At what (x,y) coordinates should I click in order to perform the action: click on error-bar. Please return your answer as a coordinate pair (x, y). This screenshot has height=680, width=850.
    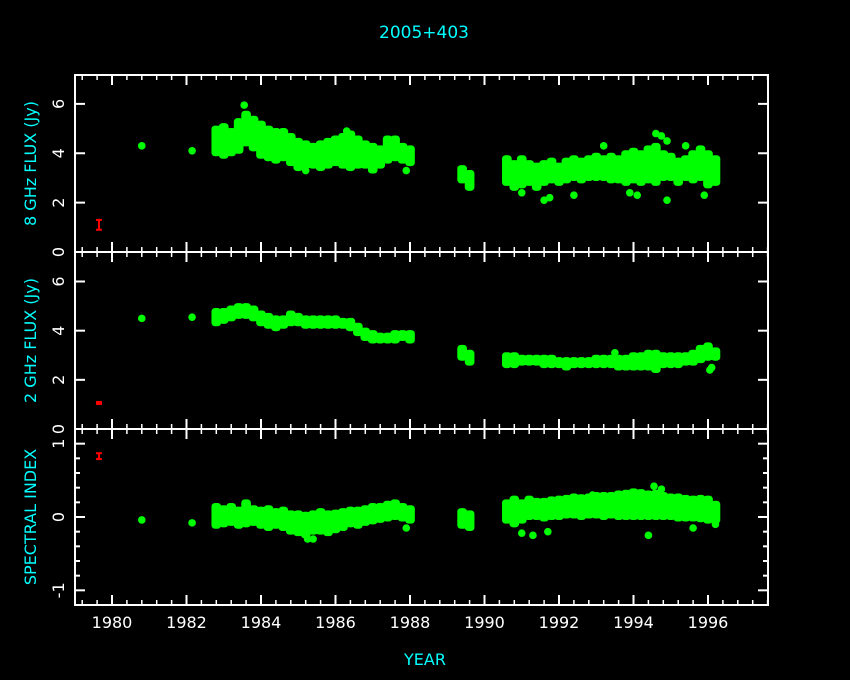
    Looking at the image, I should click on (98, 456).